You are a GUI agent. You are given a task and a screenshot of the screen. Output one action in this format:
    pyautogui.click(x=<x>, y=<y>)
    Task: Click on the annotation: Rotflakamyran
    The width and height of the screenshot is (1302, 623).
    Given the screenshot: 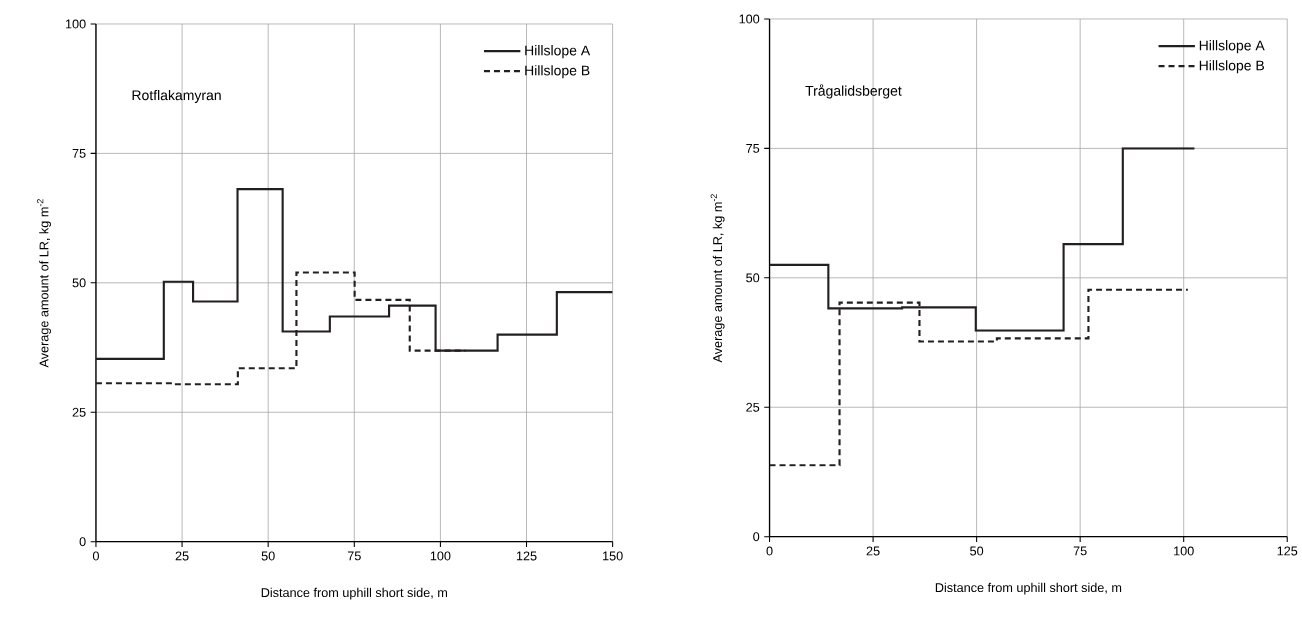 What is the action you would take?
    pyautogui.click(x=176, y=97)
    